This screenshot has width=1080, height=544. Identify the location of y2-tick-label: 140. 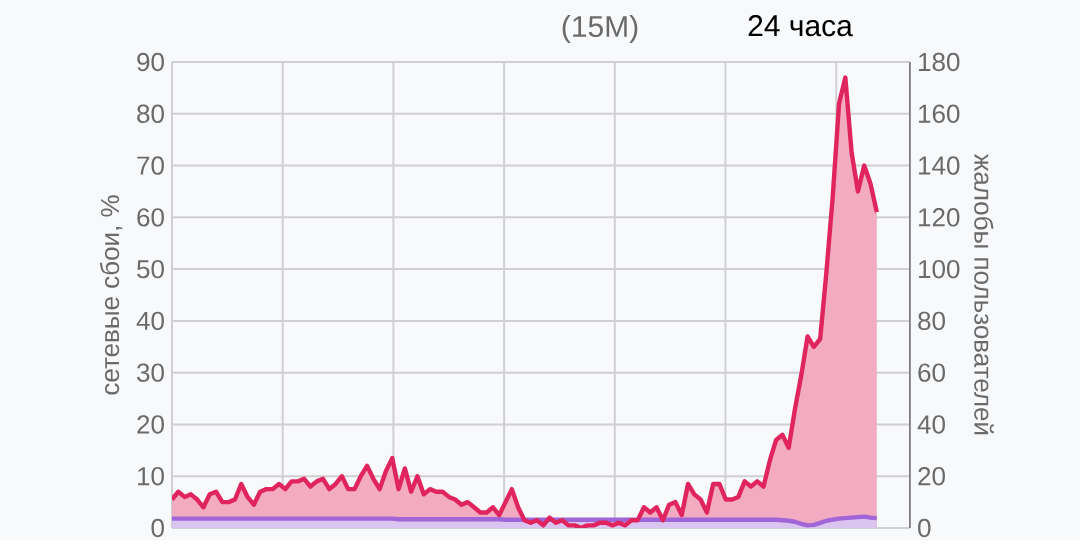
(939, 165).